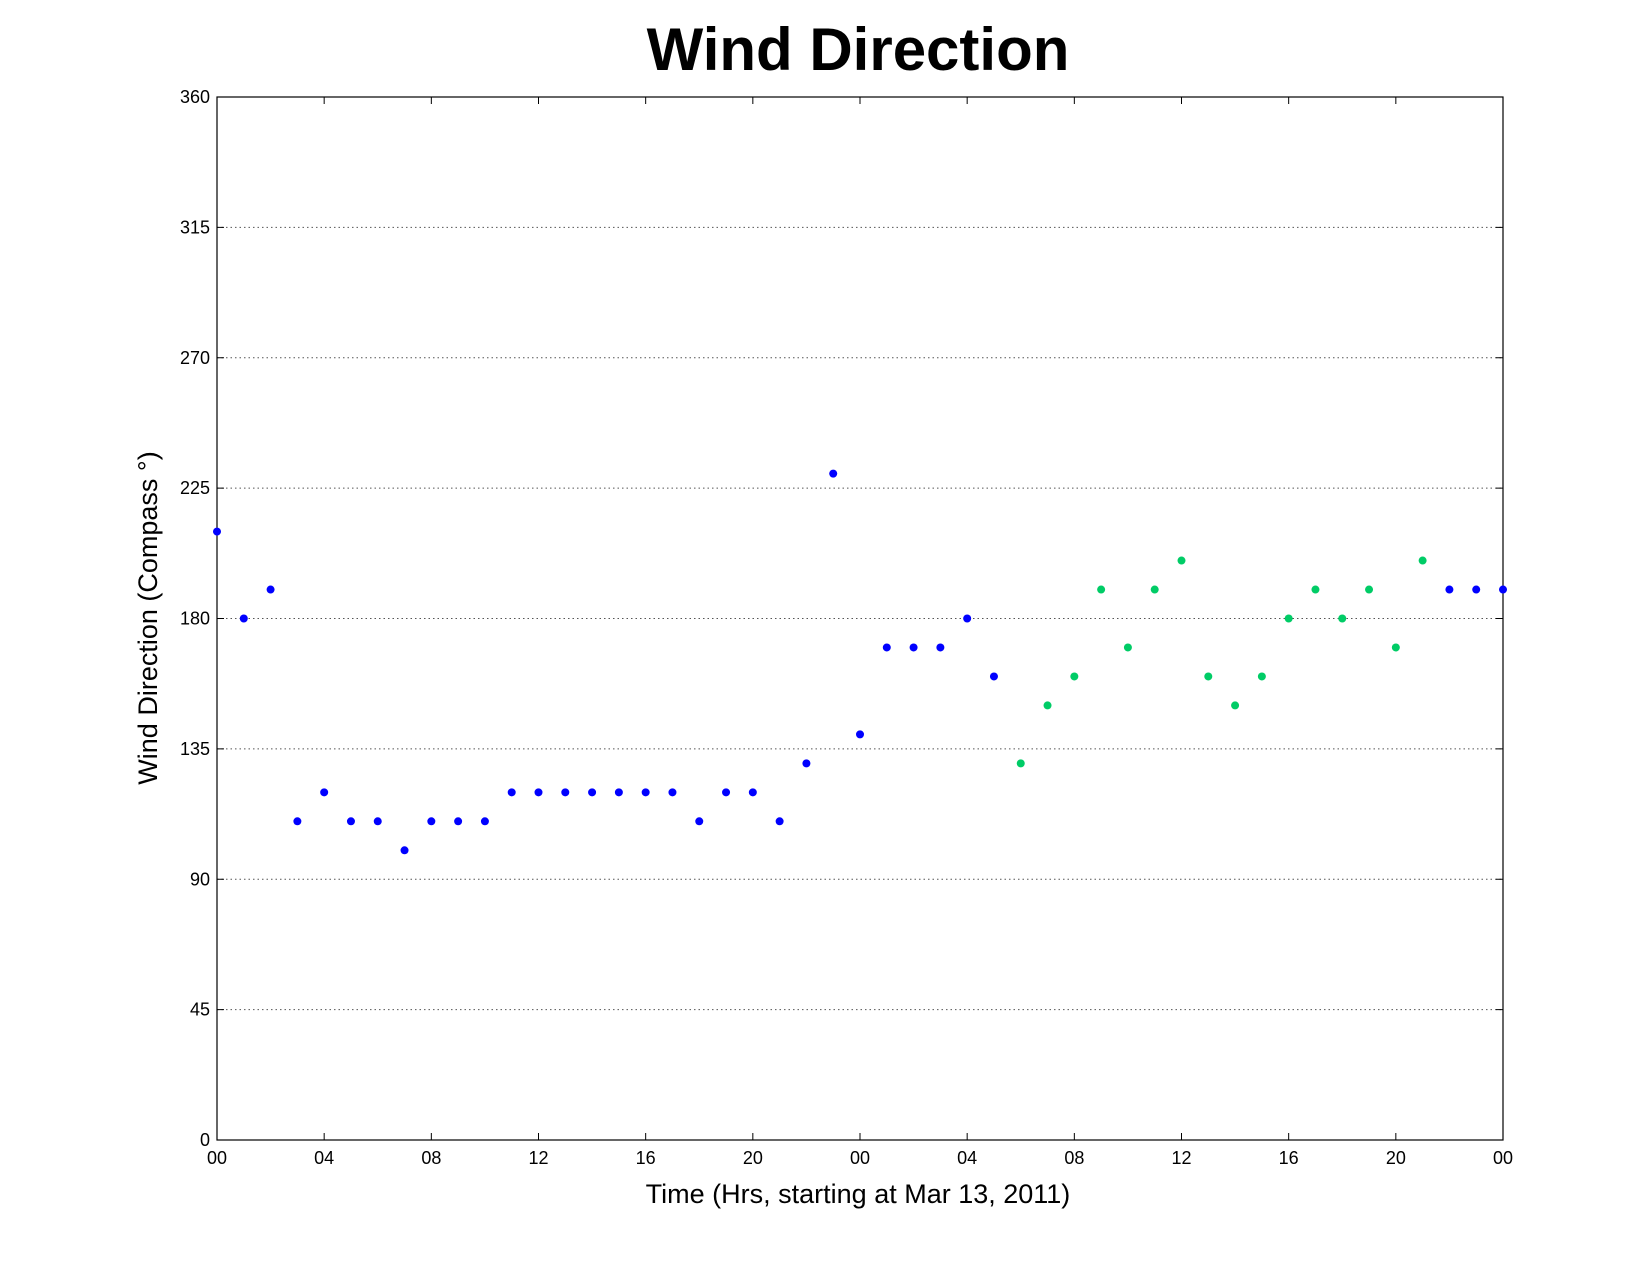 This screenshot has width=1650, height=1275. Describe the element at coordinates (200, 879) in the screenshot. I see `y-tick-label: 90` at that location.